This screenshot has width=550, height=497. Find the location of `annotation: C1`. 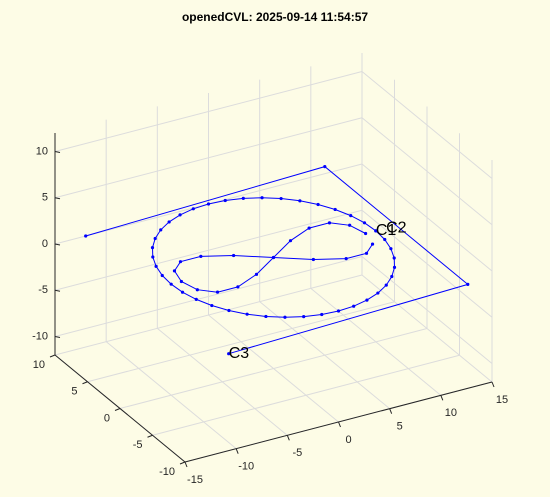

annotation: C1 is located at coordinates (386, 230).